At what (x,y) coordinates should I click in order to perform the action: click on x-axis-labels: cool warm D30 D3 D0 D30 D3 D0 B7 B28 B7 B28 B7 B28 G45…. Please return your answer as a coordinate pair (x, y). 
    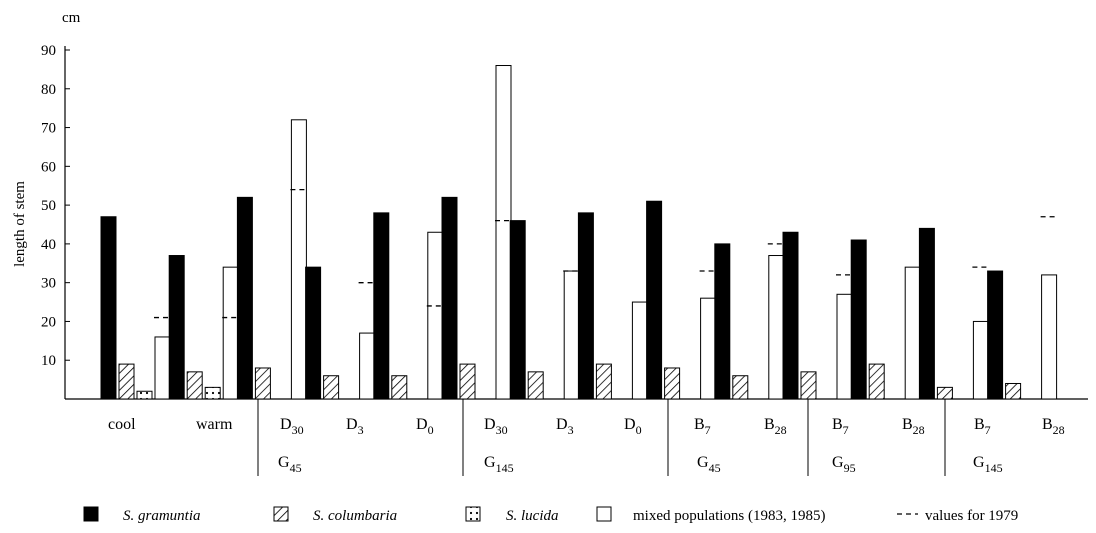
    Looking at the image, I should click on (586, 437).